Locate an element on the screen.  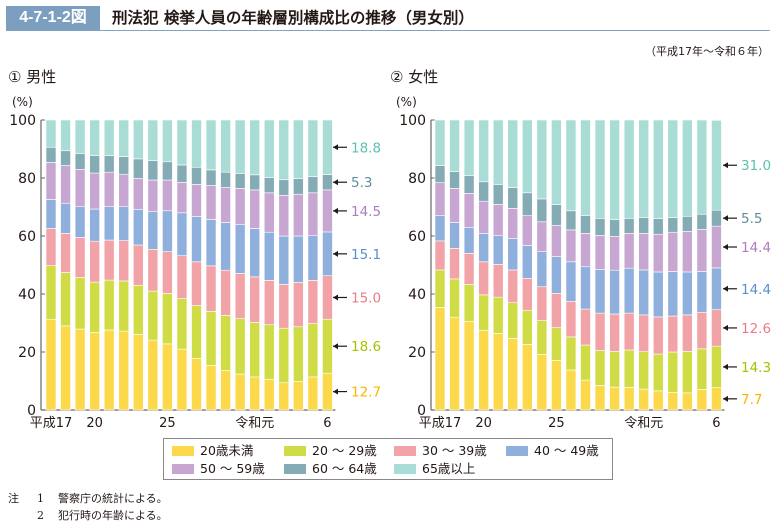
legend-item-65plus: 65歳以上 is located at coordinates (434, 469).